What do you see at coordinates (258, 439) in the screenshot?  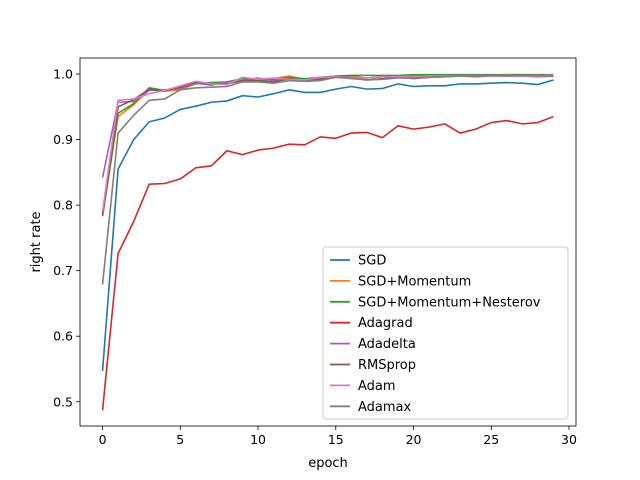 I see `x-tick-label: 10` at bounding box center [258, 439].